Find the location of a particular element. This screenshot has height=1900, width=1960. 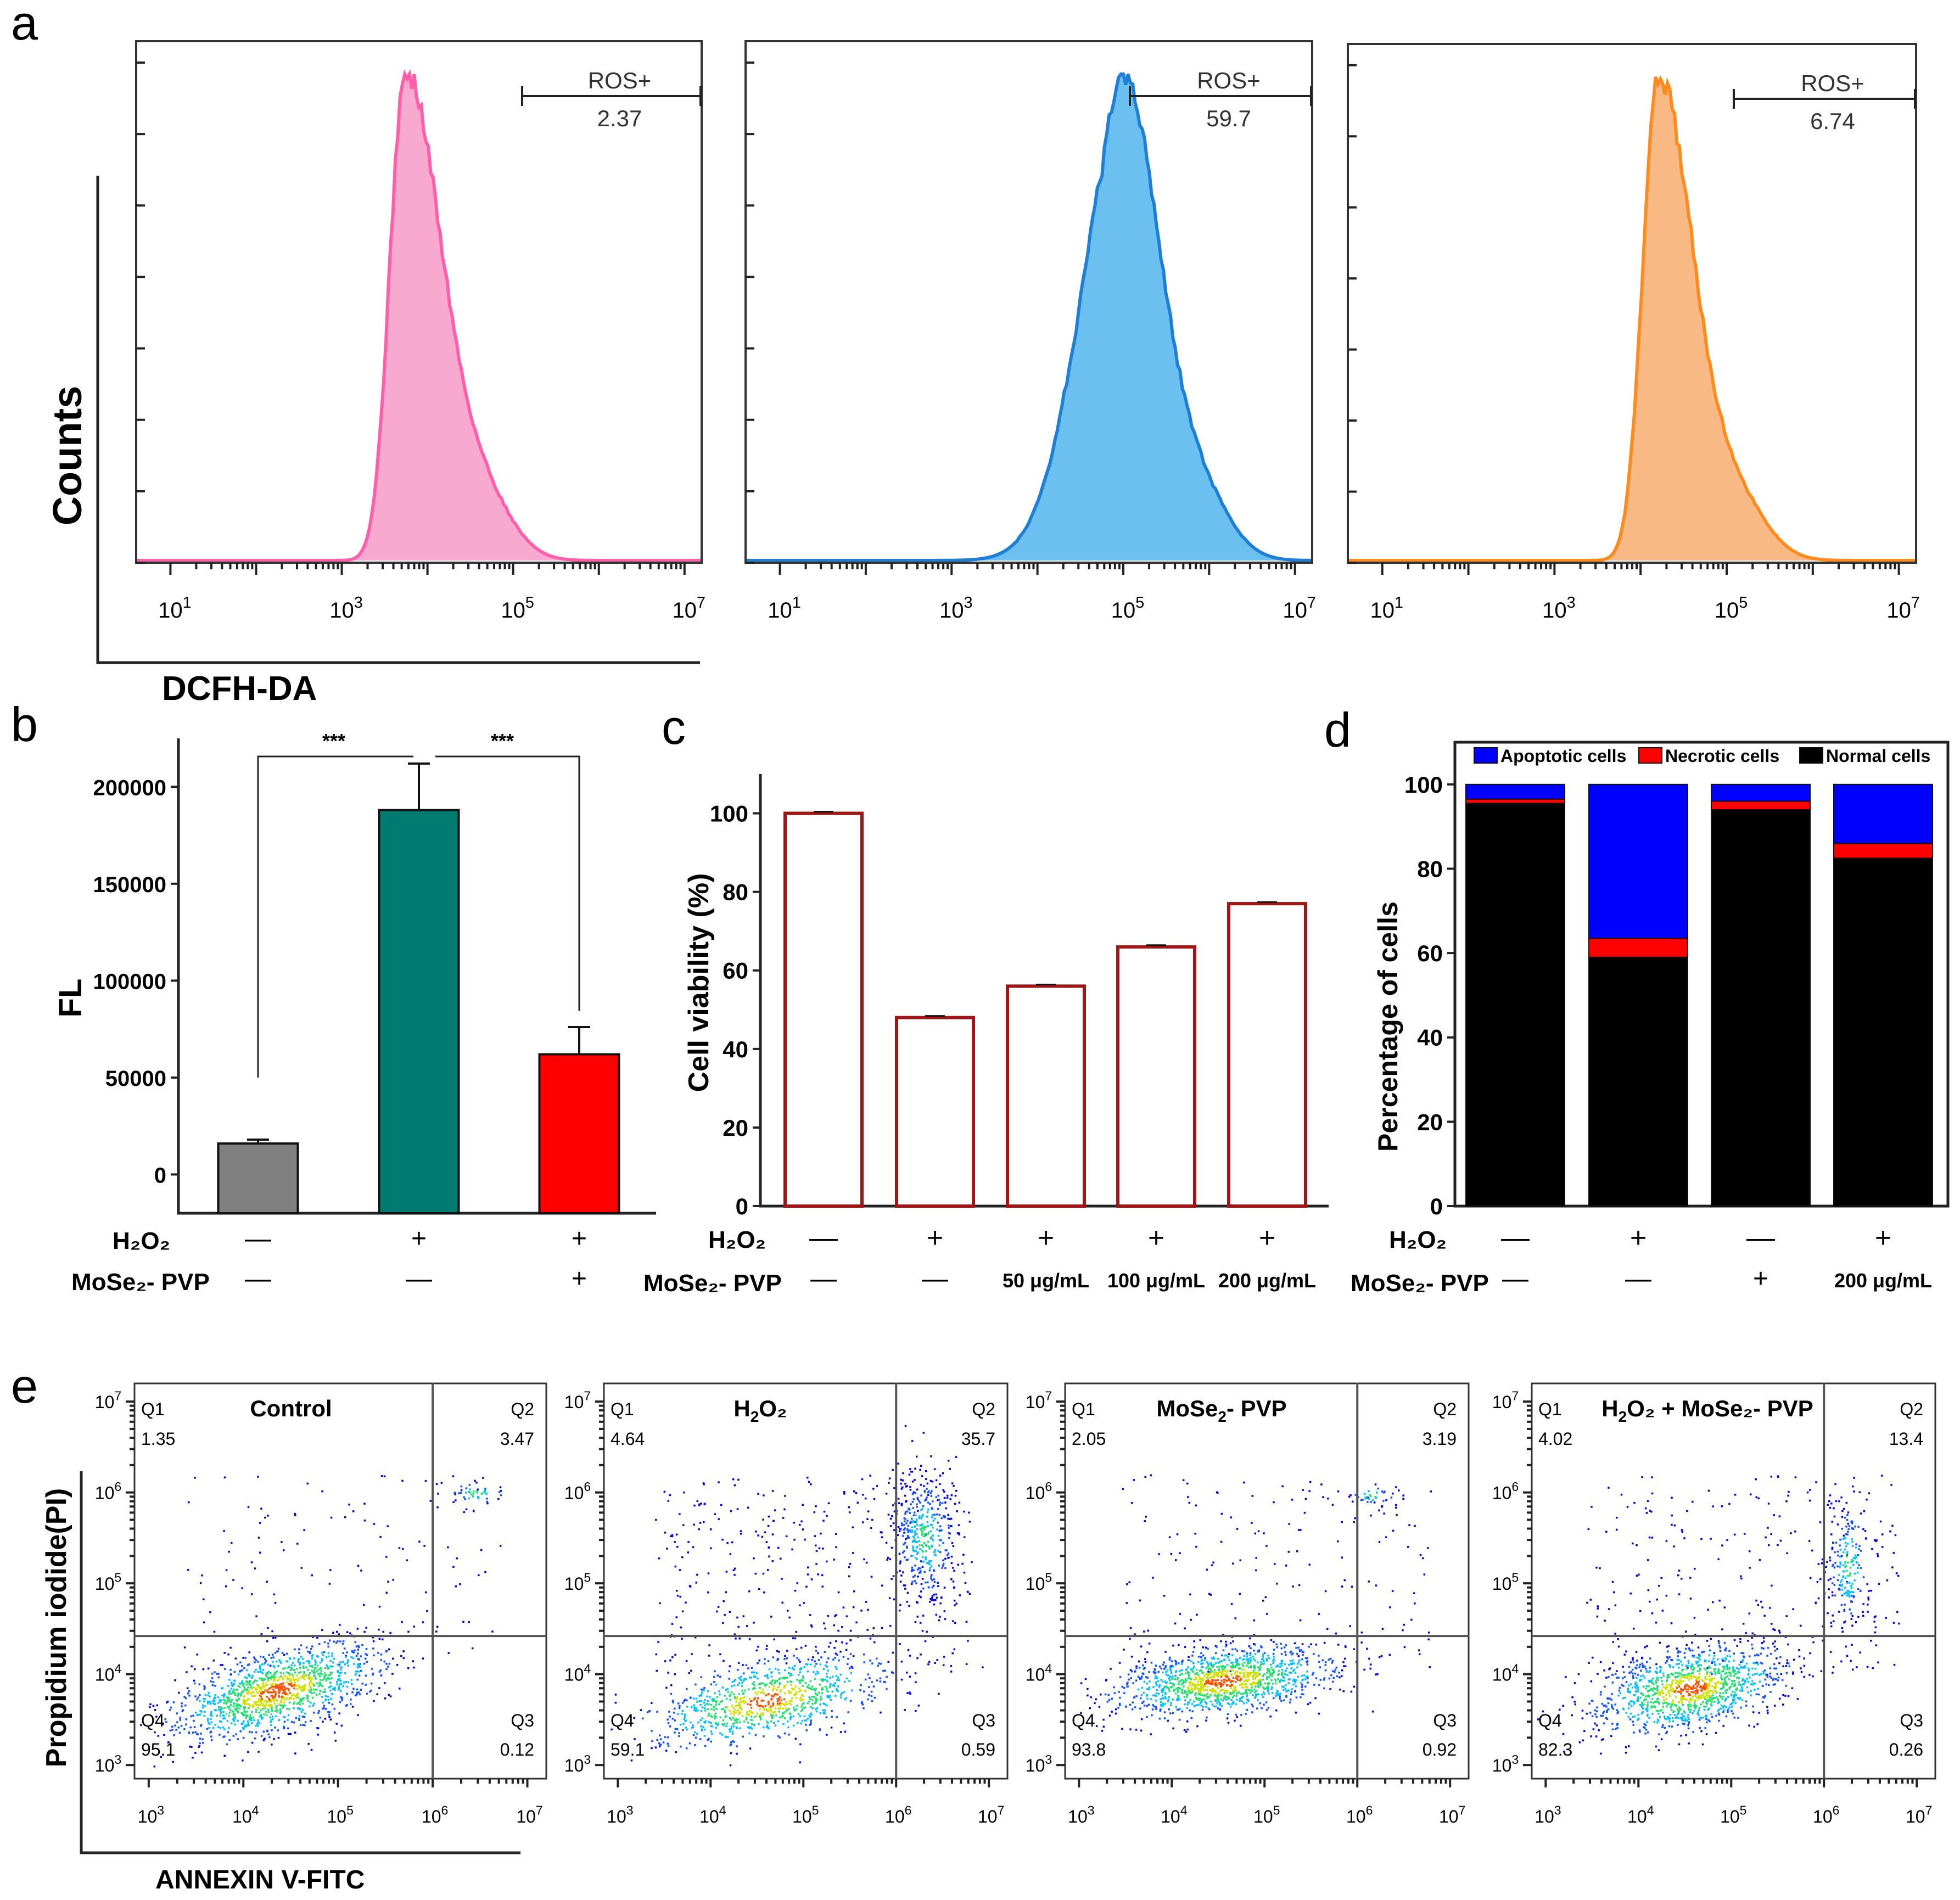

histogram-fill is located at coordinates (1029, 317).